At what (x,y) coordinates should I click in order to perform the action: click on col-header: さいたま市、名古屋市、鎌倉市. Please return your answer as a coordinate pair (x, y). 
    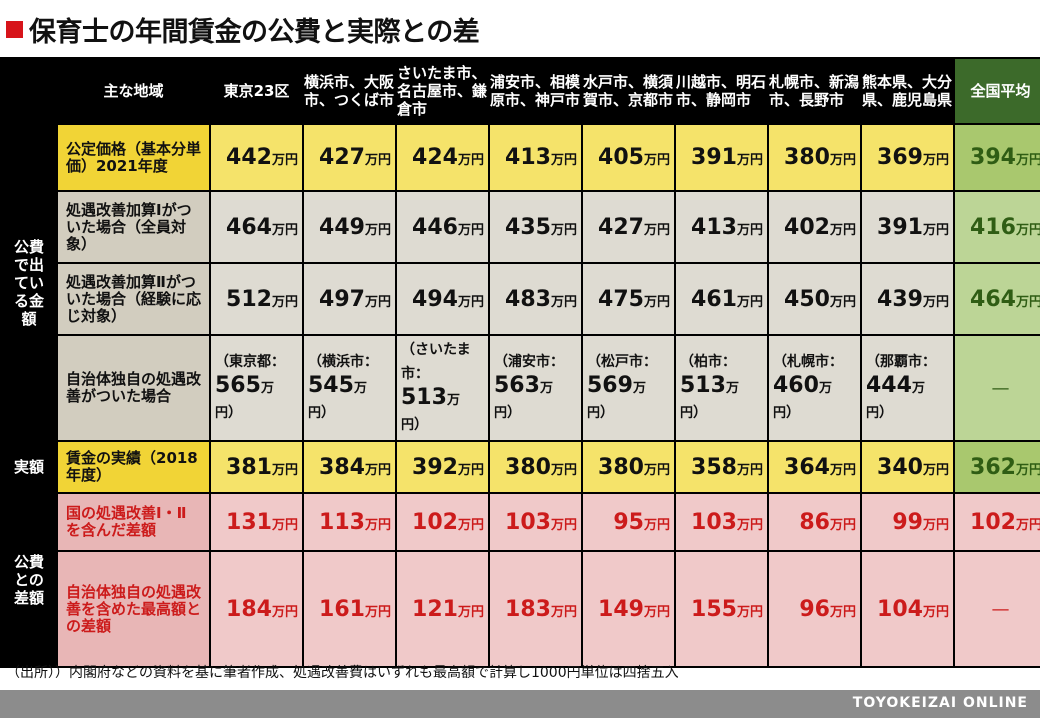
    Looking at the image, I should click on (442, 91).